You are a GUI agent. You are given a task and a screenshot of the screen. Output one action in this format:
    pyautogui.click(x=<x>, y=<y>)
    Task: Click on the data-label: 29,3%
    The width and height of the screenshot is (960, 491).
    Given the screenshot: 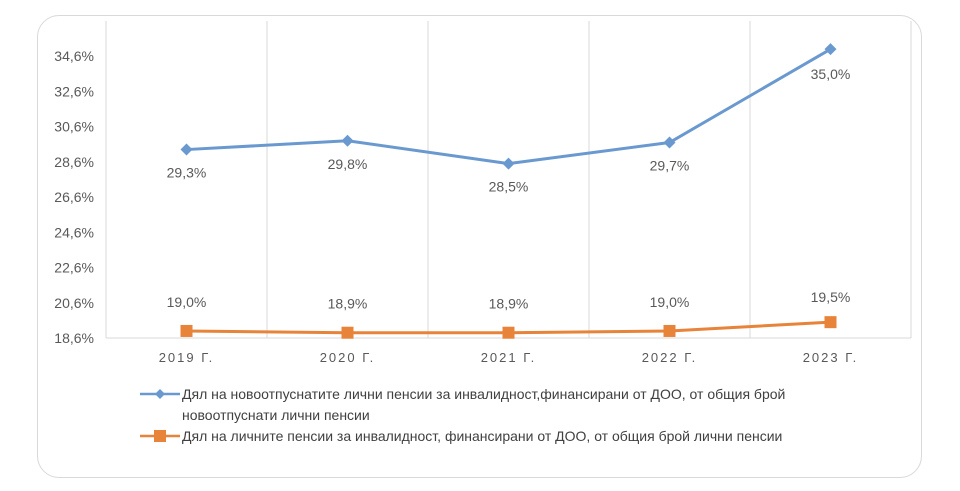 What is the action you would take?
    pyautogui.click(x=187, y=173)
    